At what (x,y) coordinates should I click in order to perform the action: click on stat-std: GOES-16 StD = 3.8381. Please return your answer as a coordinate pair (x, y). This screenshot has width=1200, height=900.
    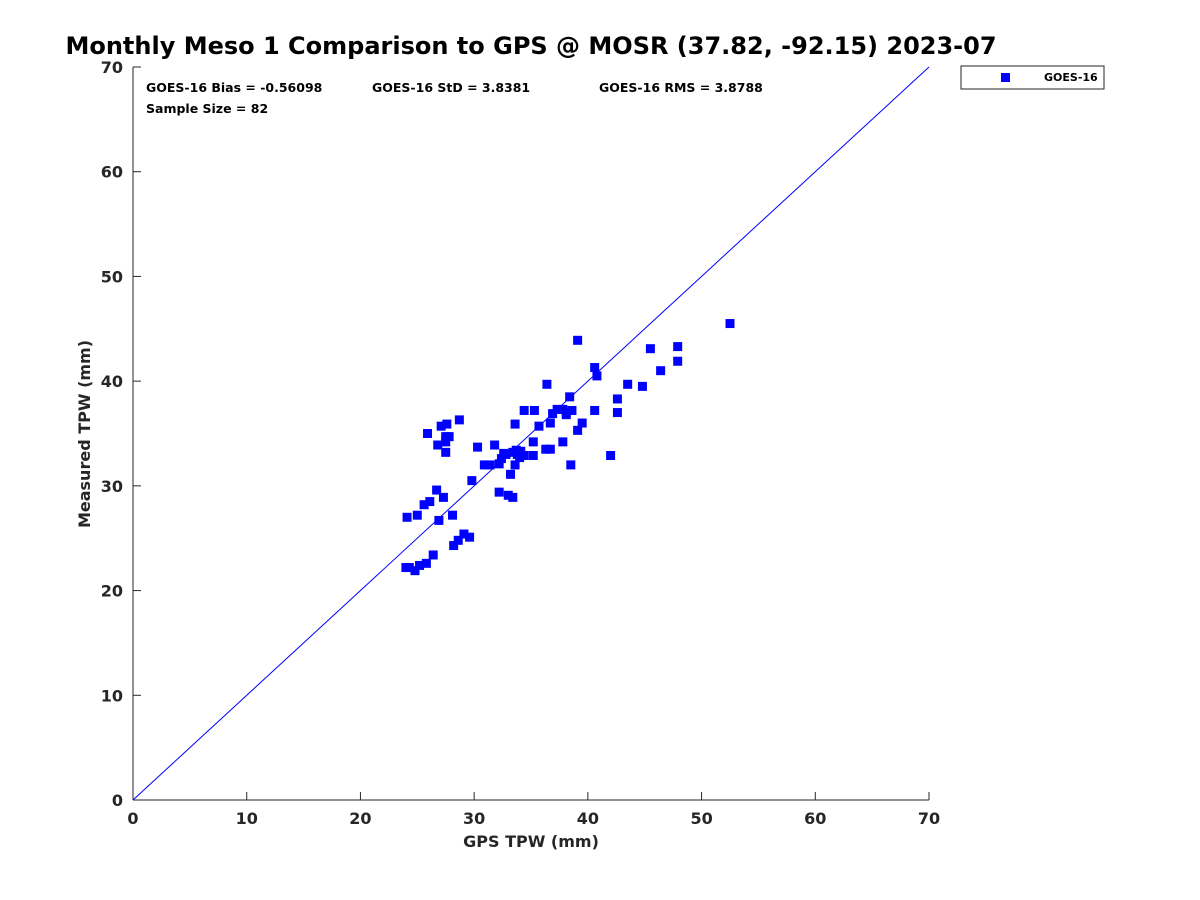
    Looking at the image, I should click on (451, 87).